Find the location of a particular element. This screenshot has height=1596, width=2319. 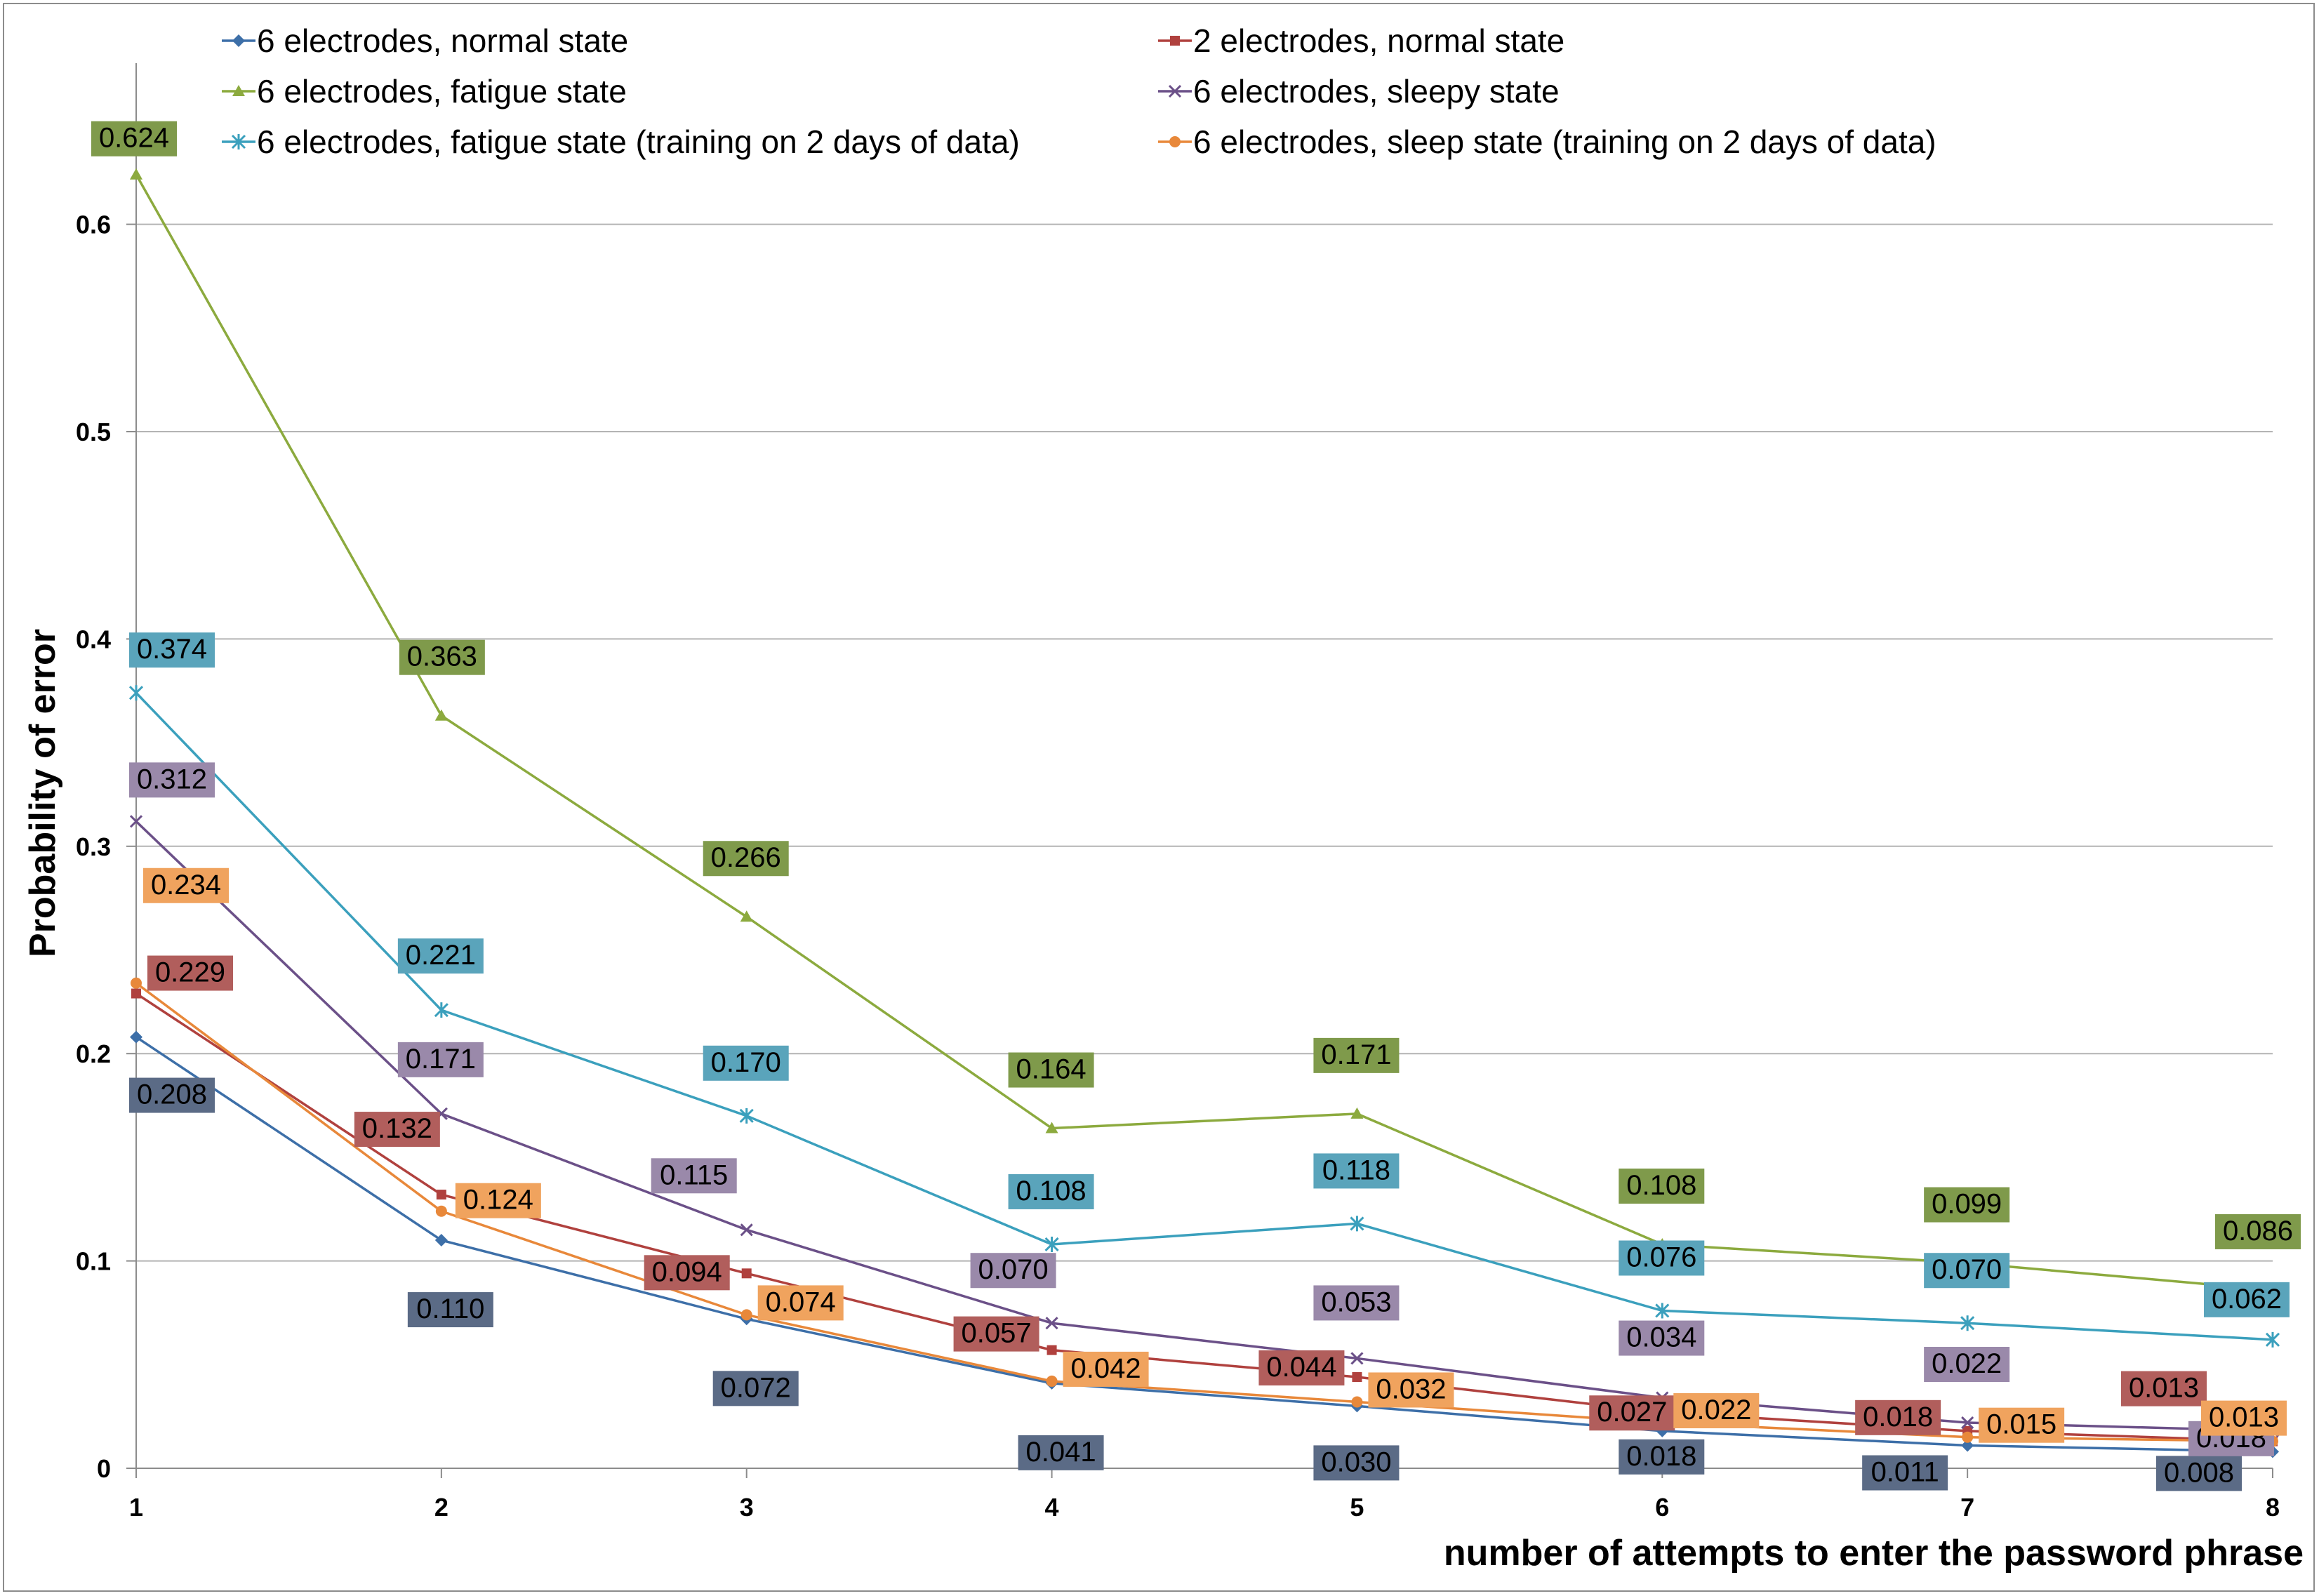

data-label: 0.374 is located at coordinates (172, 649).